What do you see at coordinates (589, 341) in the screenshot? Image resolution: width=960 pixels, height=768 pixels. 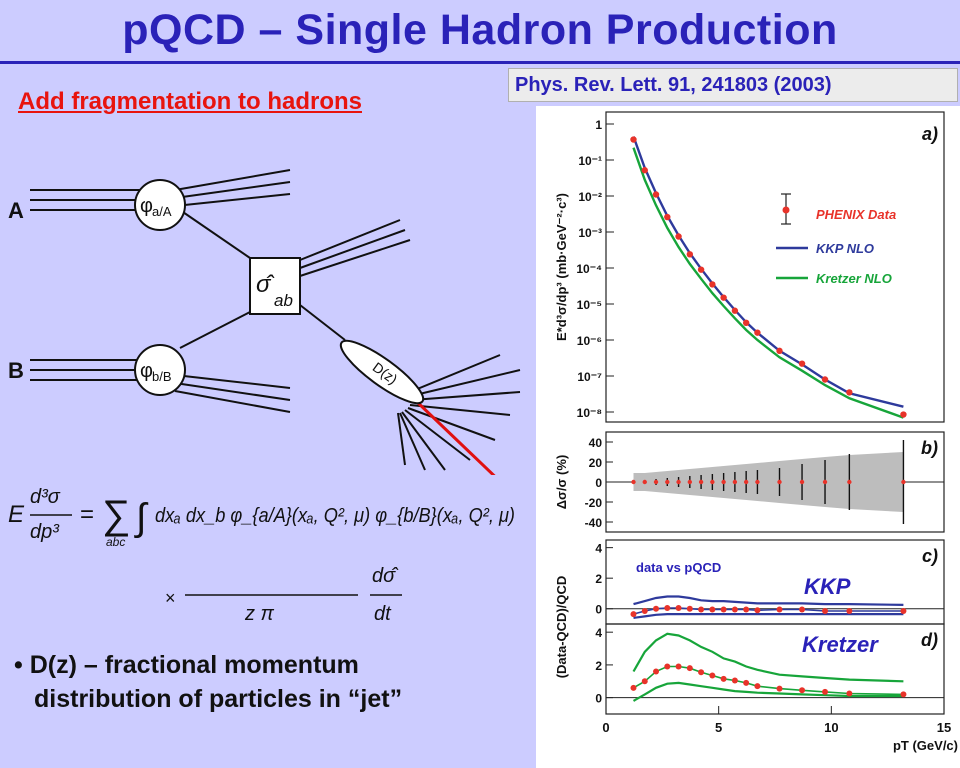 I see `panel-a-ytick-label: 10⁻⁶` at bounding box center [589, 341].